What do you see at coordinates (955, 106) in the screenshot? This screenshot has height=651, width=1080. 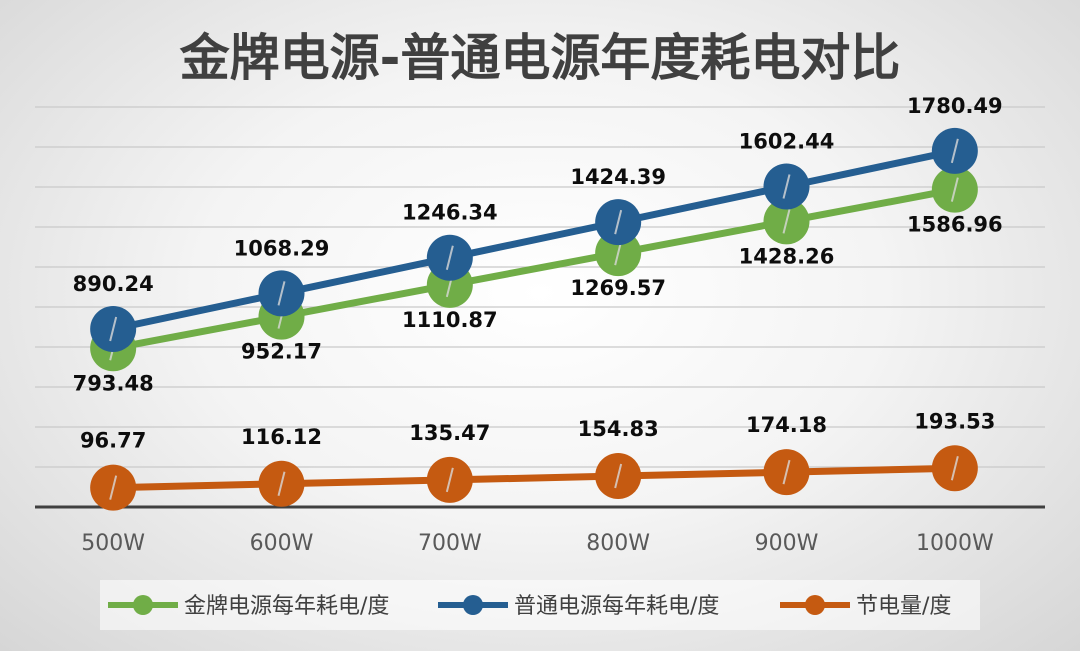 I see `data-label: 1780.49` at bounding box center [955, 106].